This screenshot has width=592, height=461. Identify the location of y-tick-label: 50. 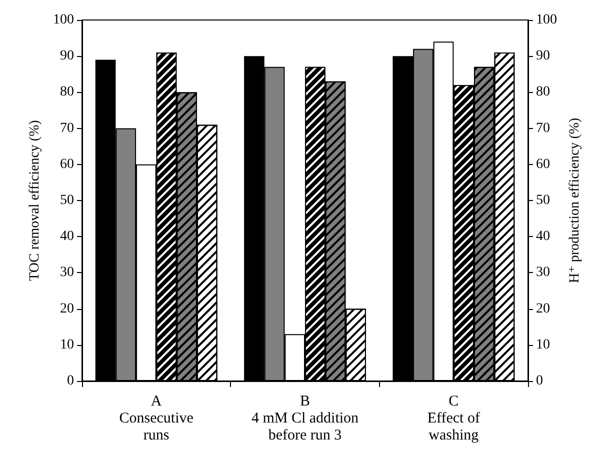
(67, 200).